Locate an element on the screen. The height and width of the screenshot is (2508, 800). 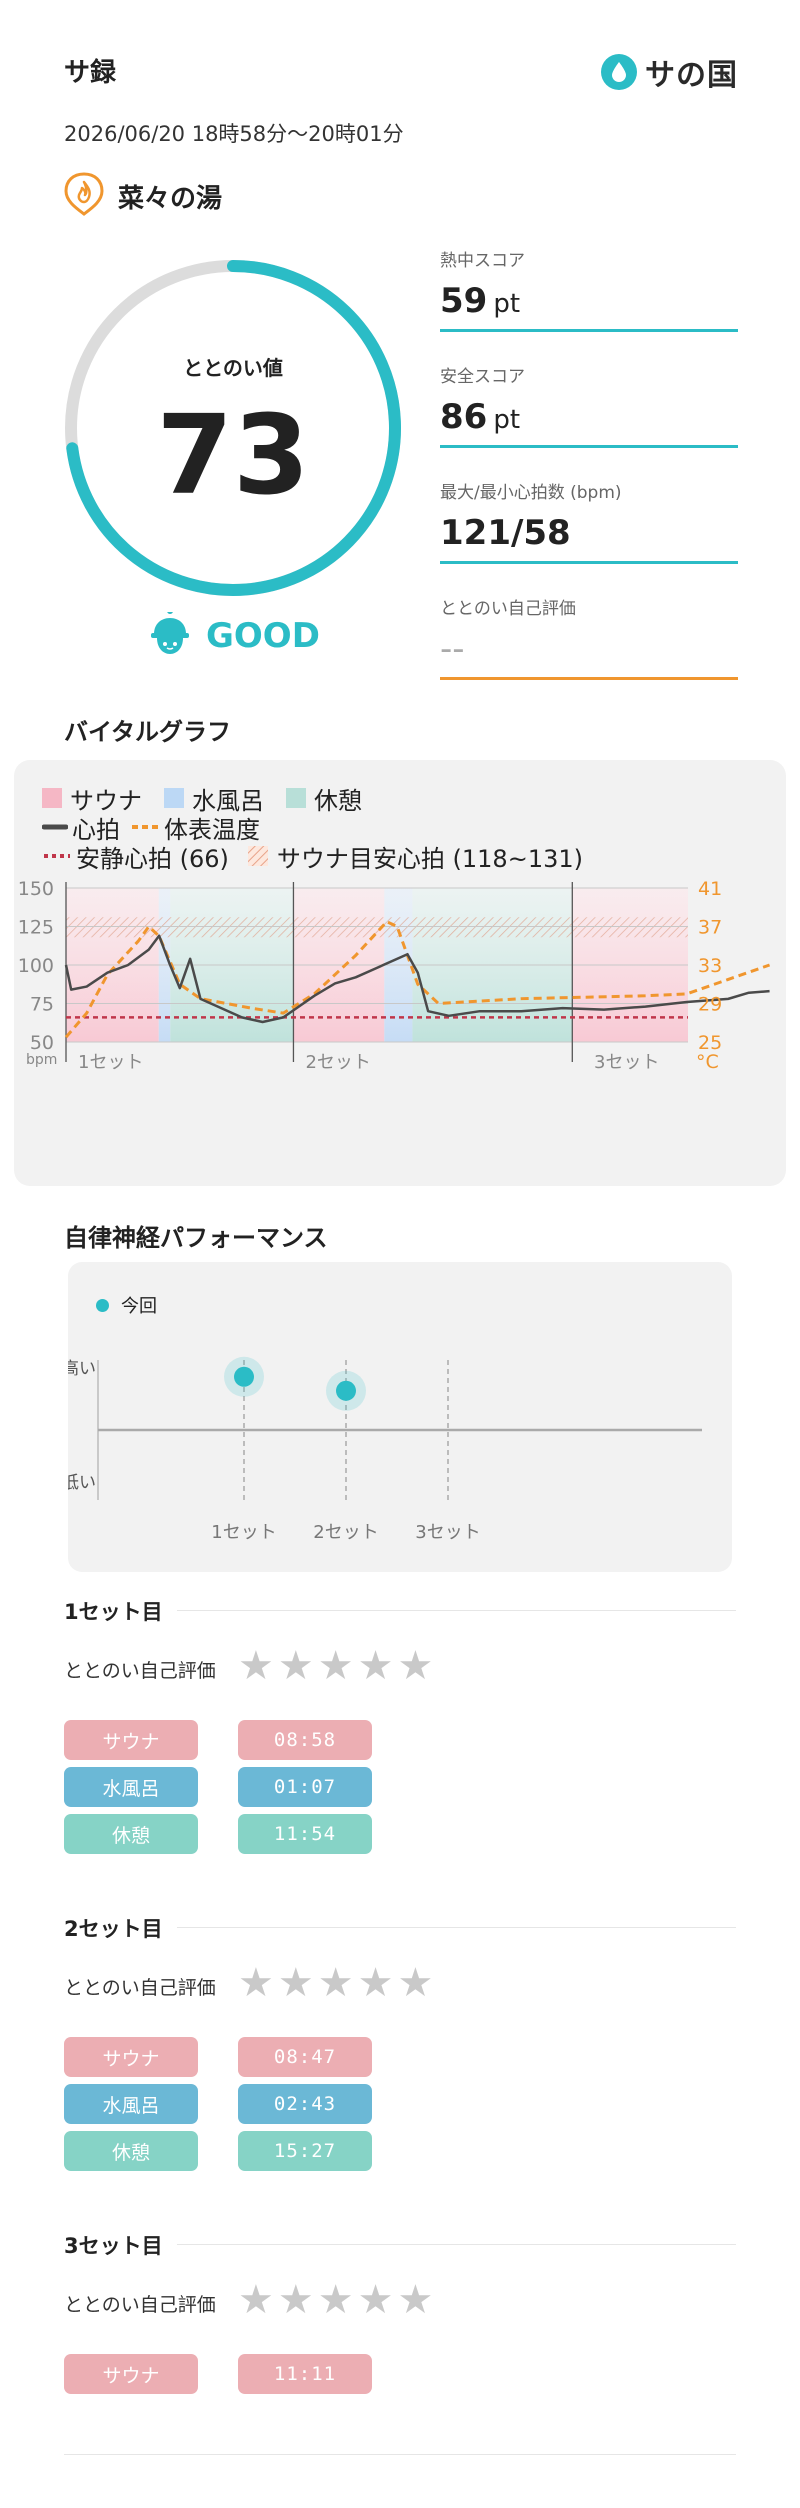
app-title: サ録 is located at coordinates (90, 73).